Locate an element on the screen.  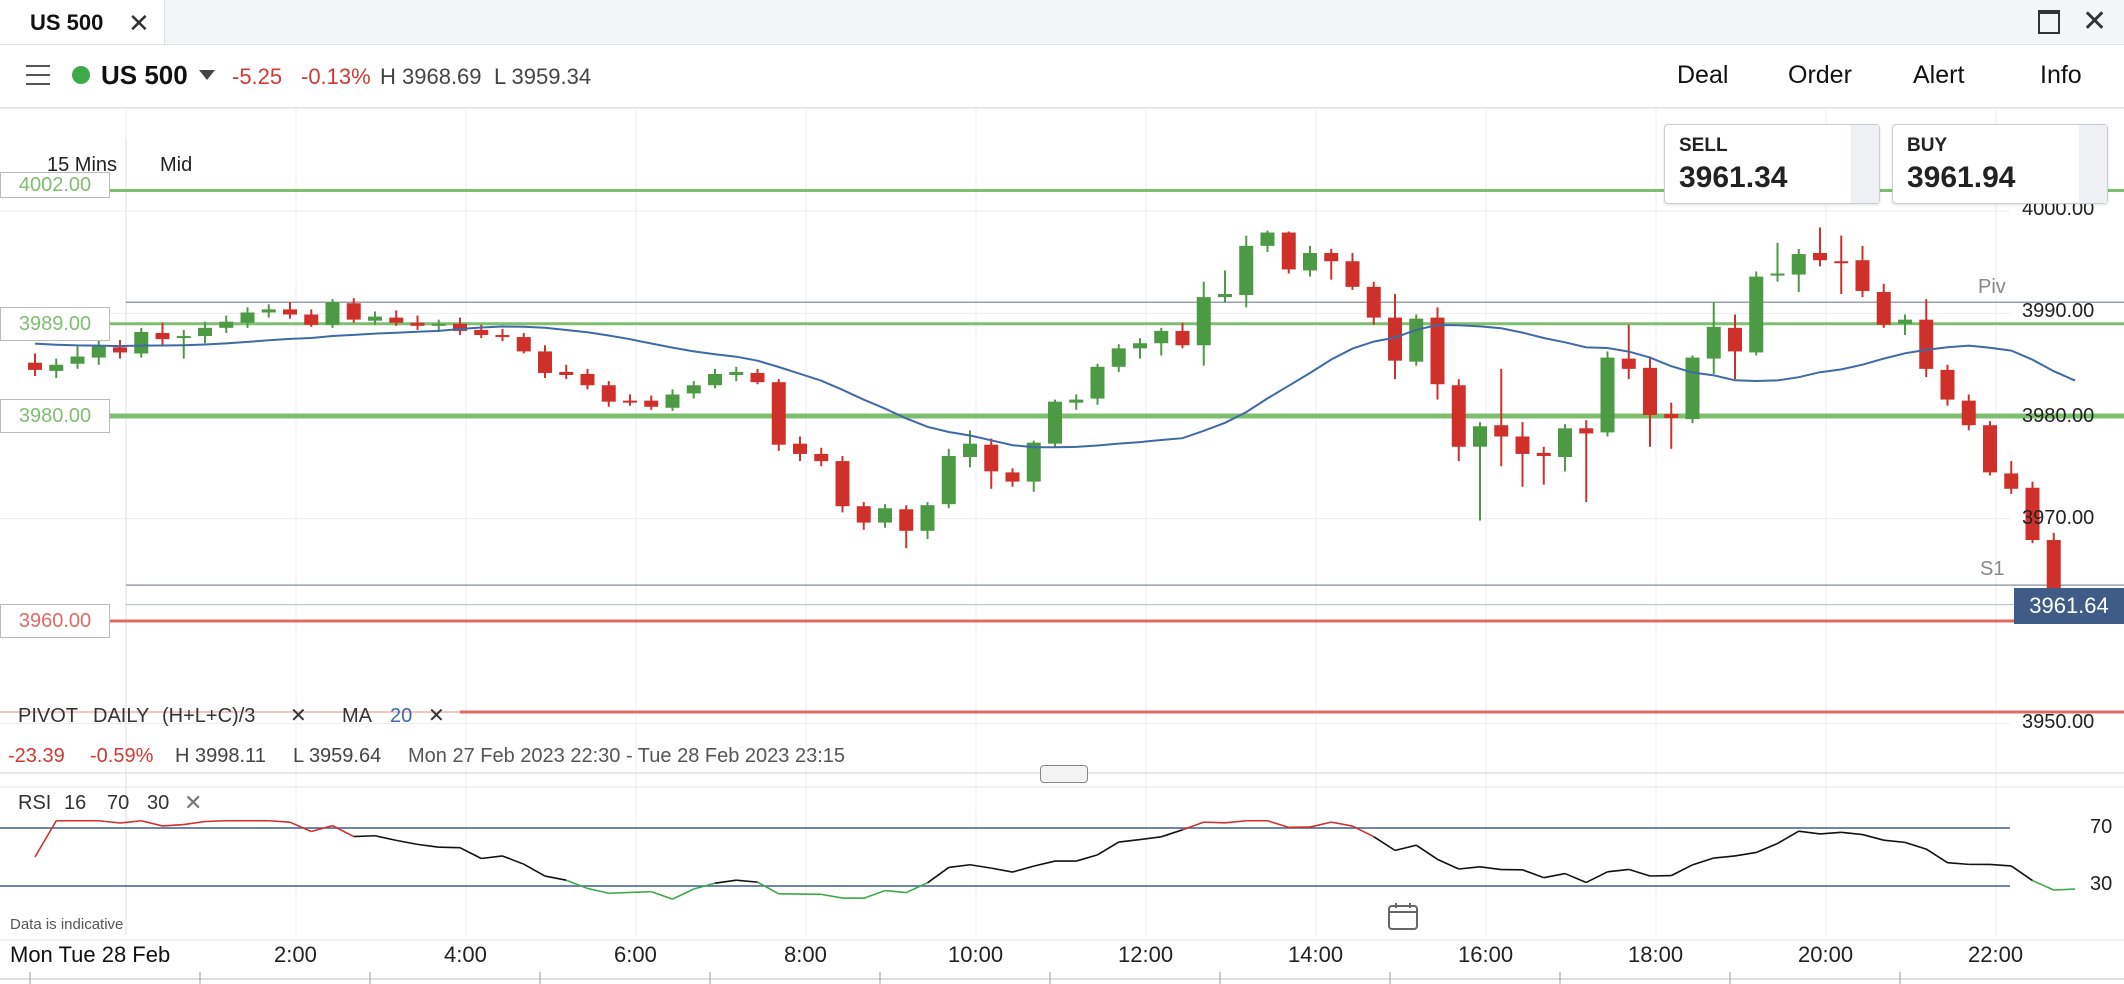
buy-price: 3961.94 is located at coordinates (1961, 177).